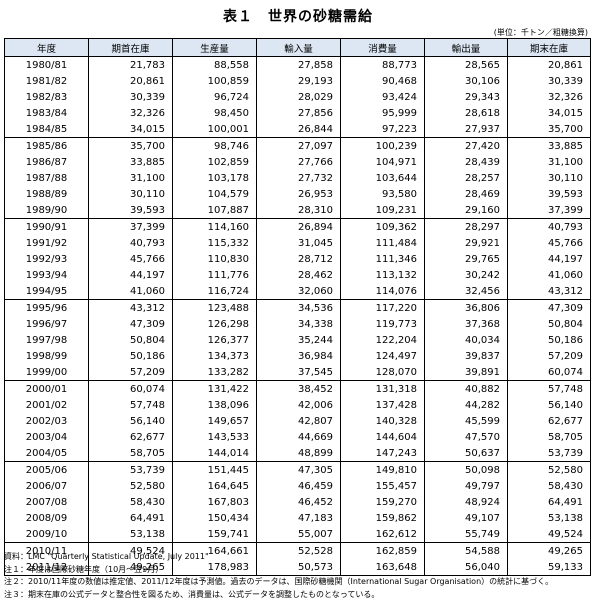  I want to click on cell-production: 98,746, so click(214, 145).